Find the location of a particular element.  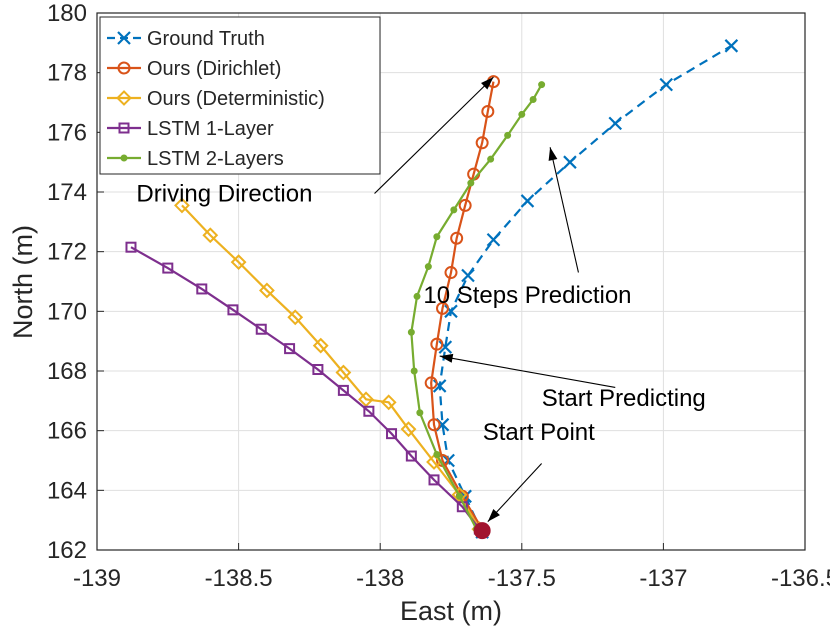

annotation-driving: Driving Direction is located at coordinates (315, 141).